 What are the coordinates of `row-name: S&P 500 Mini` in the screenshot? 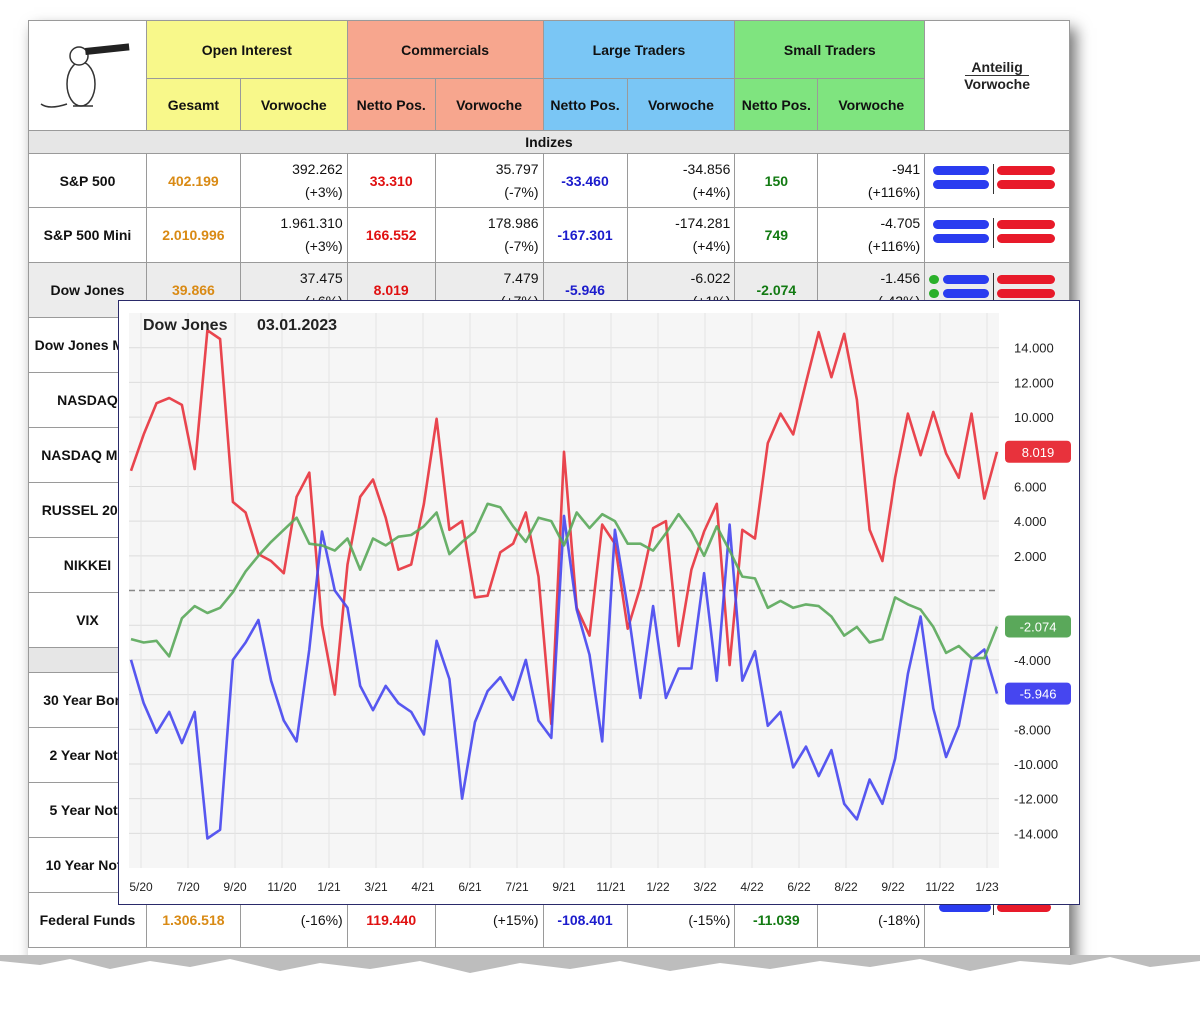 It's located at (87, 235).